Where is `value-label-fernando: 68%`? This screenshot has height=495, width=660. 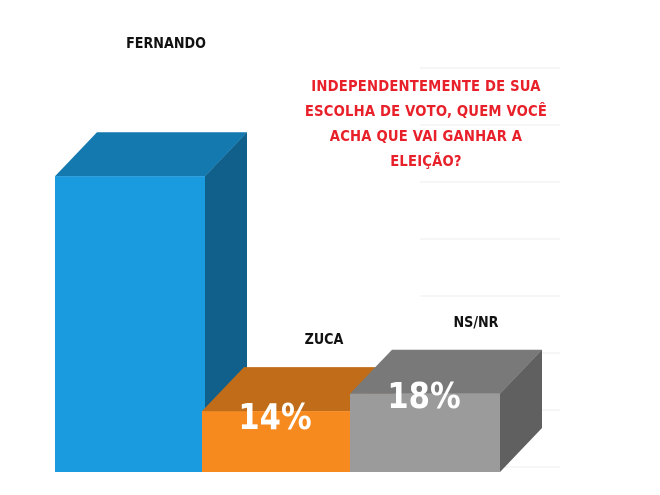
value-label-fernando: 68% is located at coordinates (127, 112).